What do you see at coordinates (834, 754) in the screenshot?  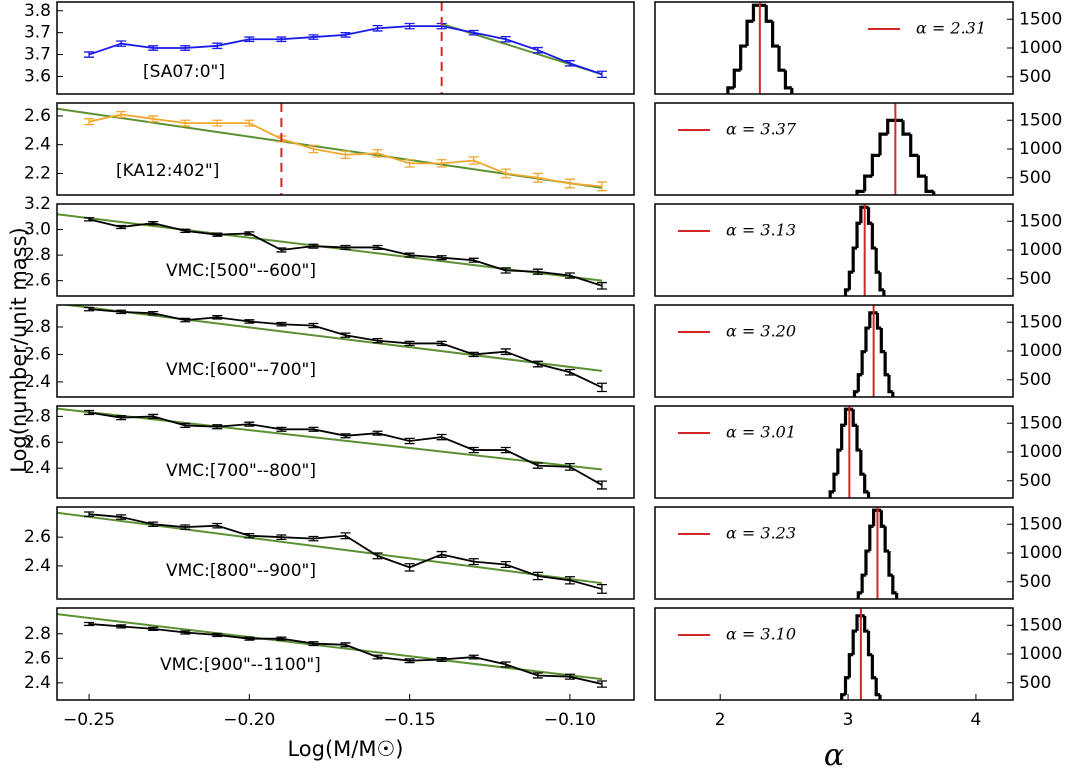 I see `x-axis-label: α` at bounding box center [834, 754].